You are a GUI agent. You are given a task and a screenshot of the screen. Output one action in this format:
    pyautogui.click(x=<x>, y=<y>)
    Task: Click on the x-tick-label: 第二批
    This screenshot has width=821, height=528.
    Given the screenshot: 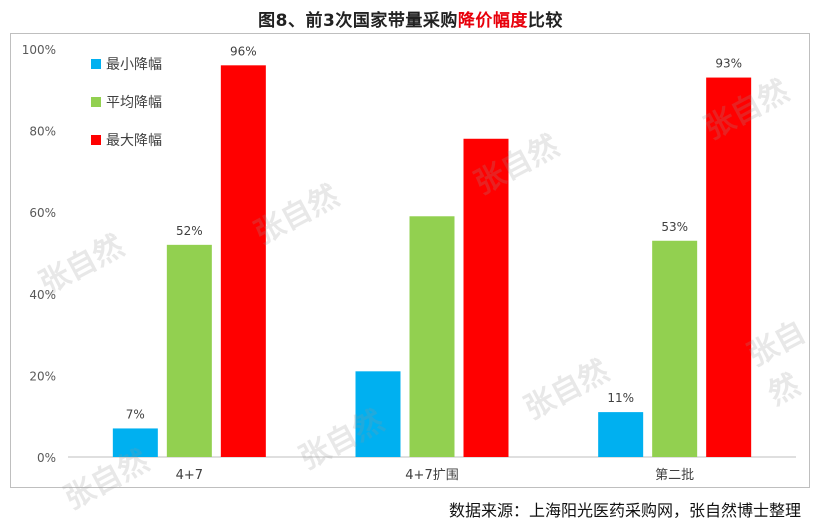 What is the action you would take?
    pyautogui.click(x=674, y=475)
    